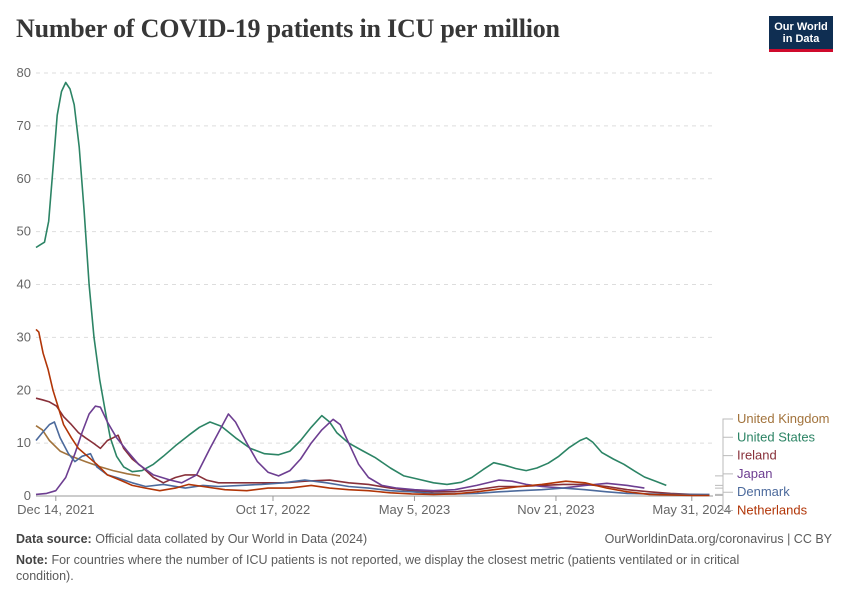 The image size is (850, 600). What do you see at coordinates (555, 509) in the screenshot?
I see `x-tick-label: Nov 21, 2023` at bounding box center [555, 509].